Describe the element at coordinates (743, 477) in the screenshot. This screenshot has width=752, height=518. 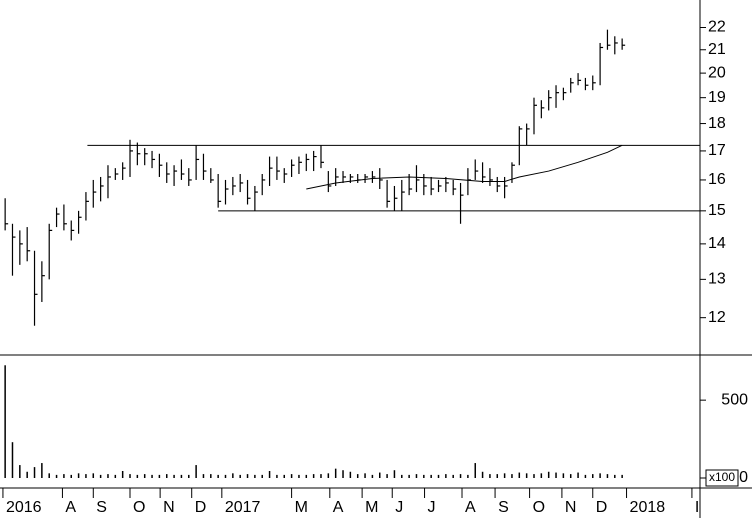
I see `volume-y-tick-label: 0` at that location.